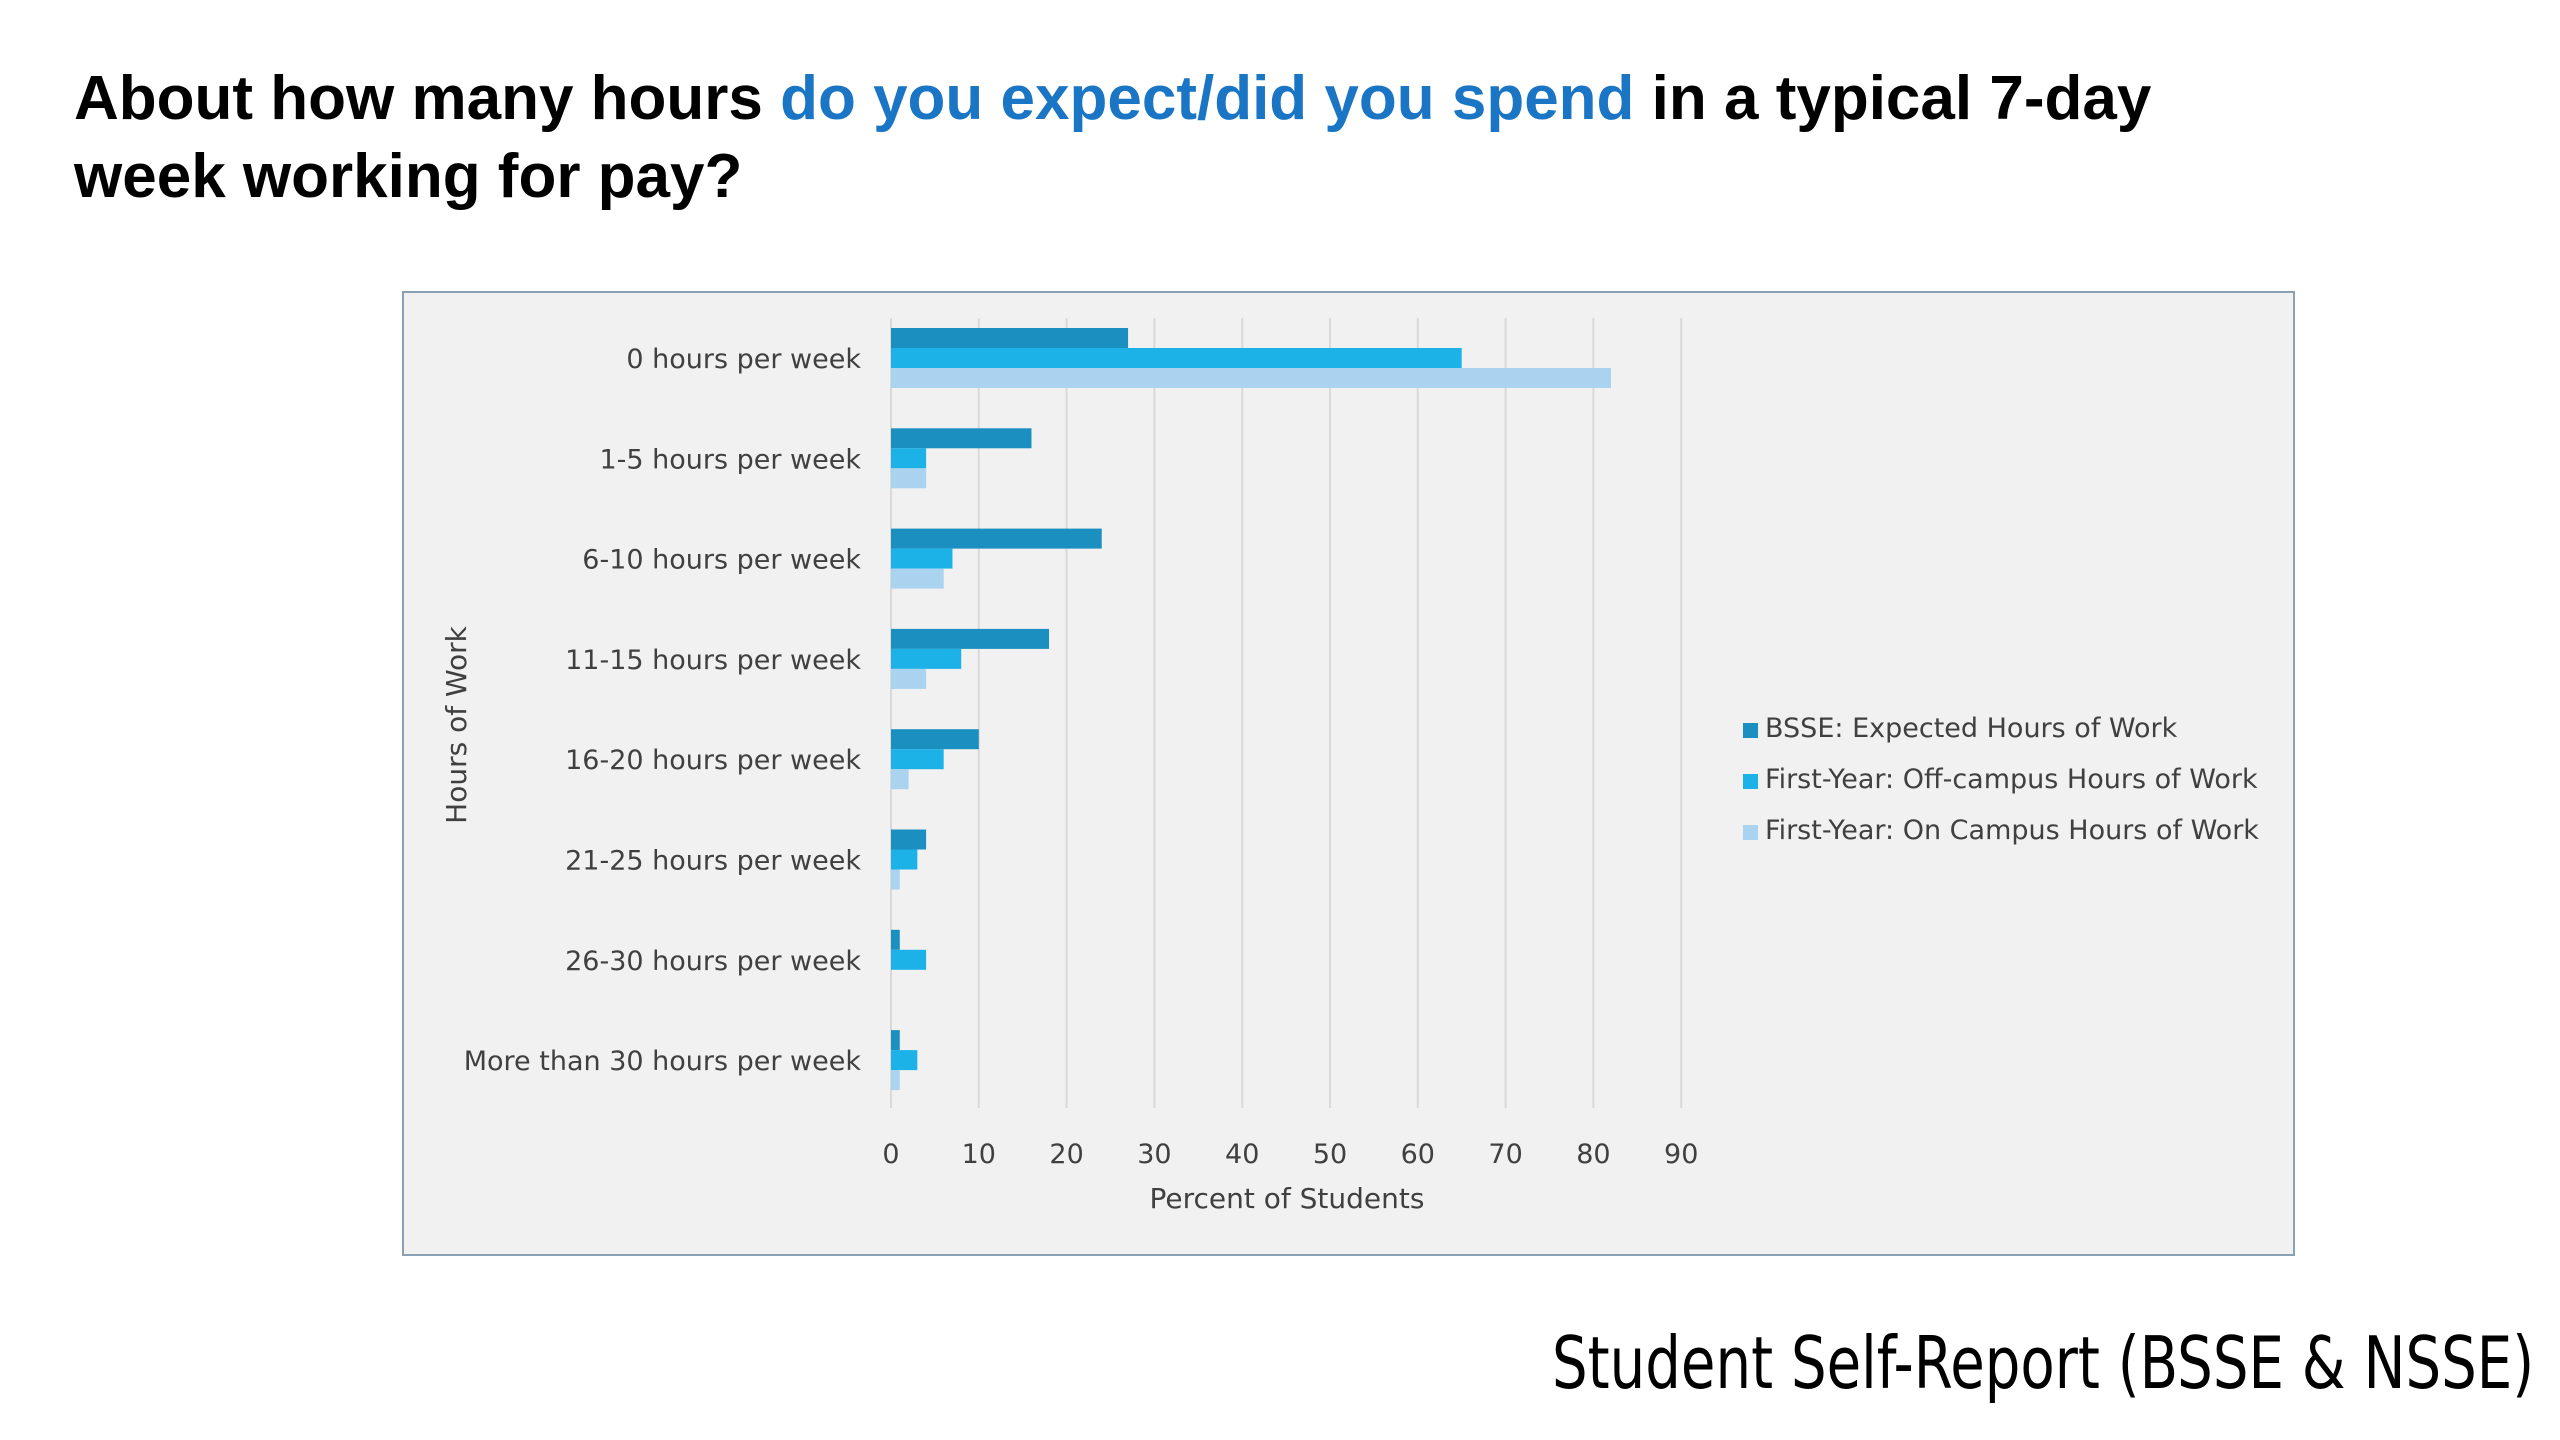  Describe the element at coordinates (2011, 779) in the screenshot. I see `legend-label: First-Year: Off-campus Hours of Work` at that location.